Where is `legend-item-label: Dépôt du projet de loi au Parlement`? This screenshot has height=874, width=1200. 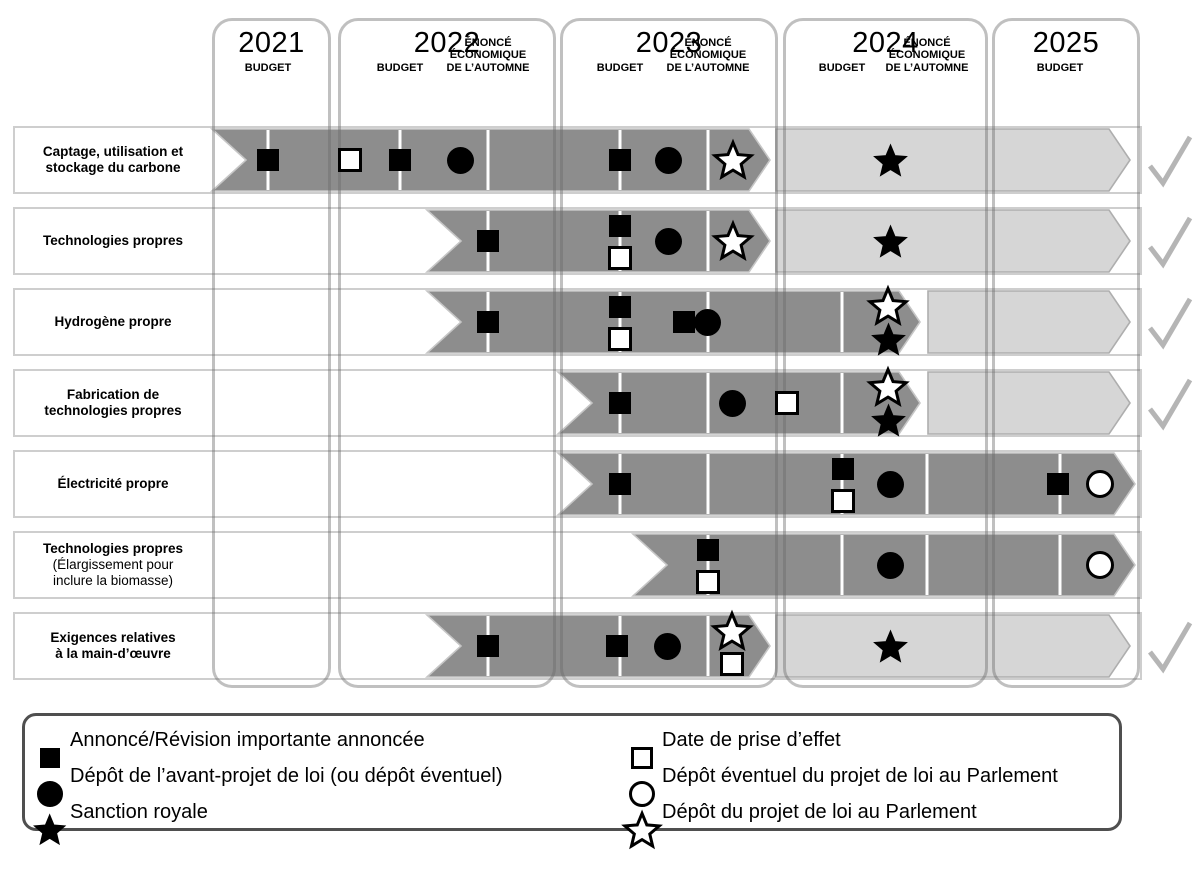
legend-item-label: Dépôt du projet de loi au Parlement is located at coordinates (819, 811).